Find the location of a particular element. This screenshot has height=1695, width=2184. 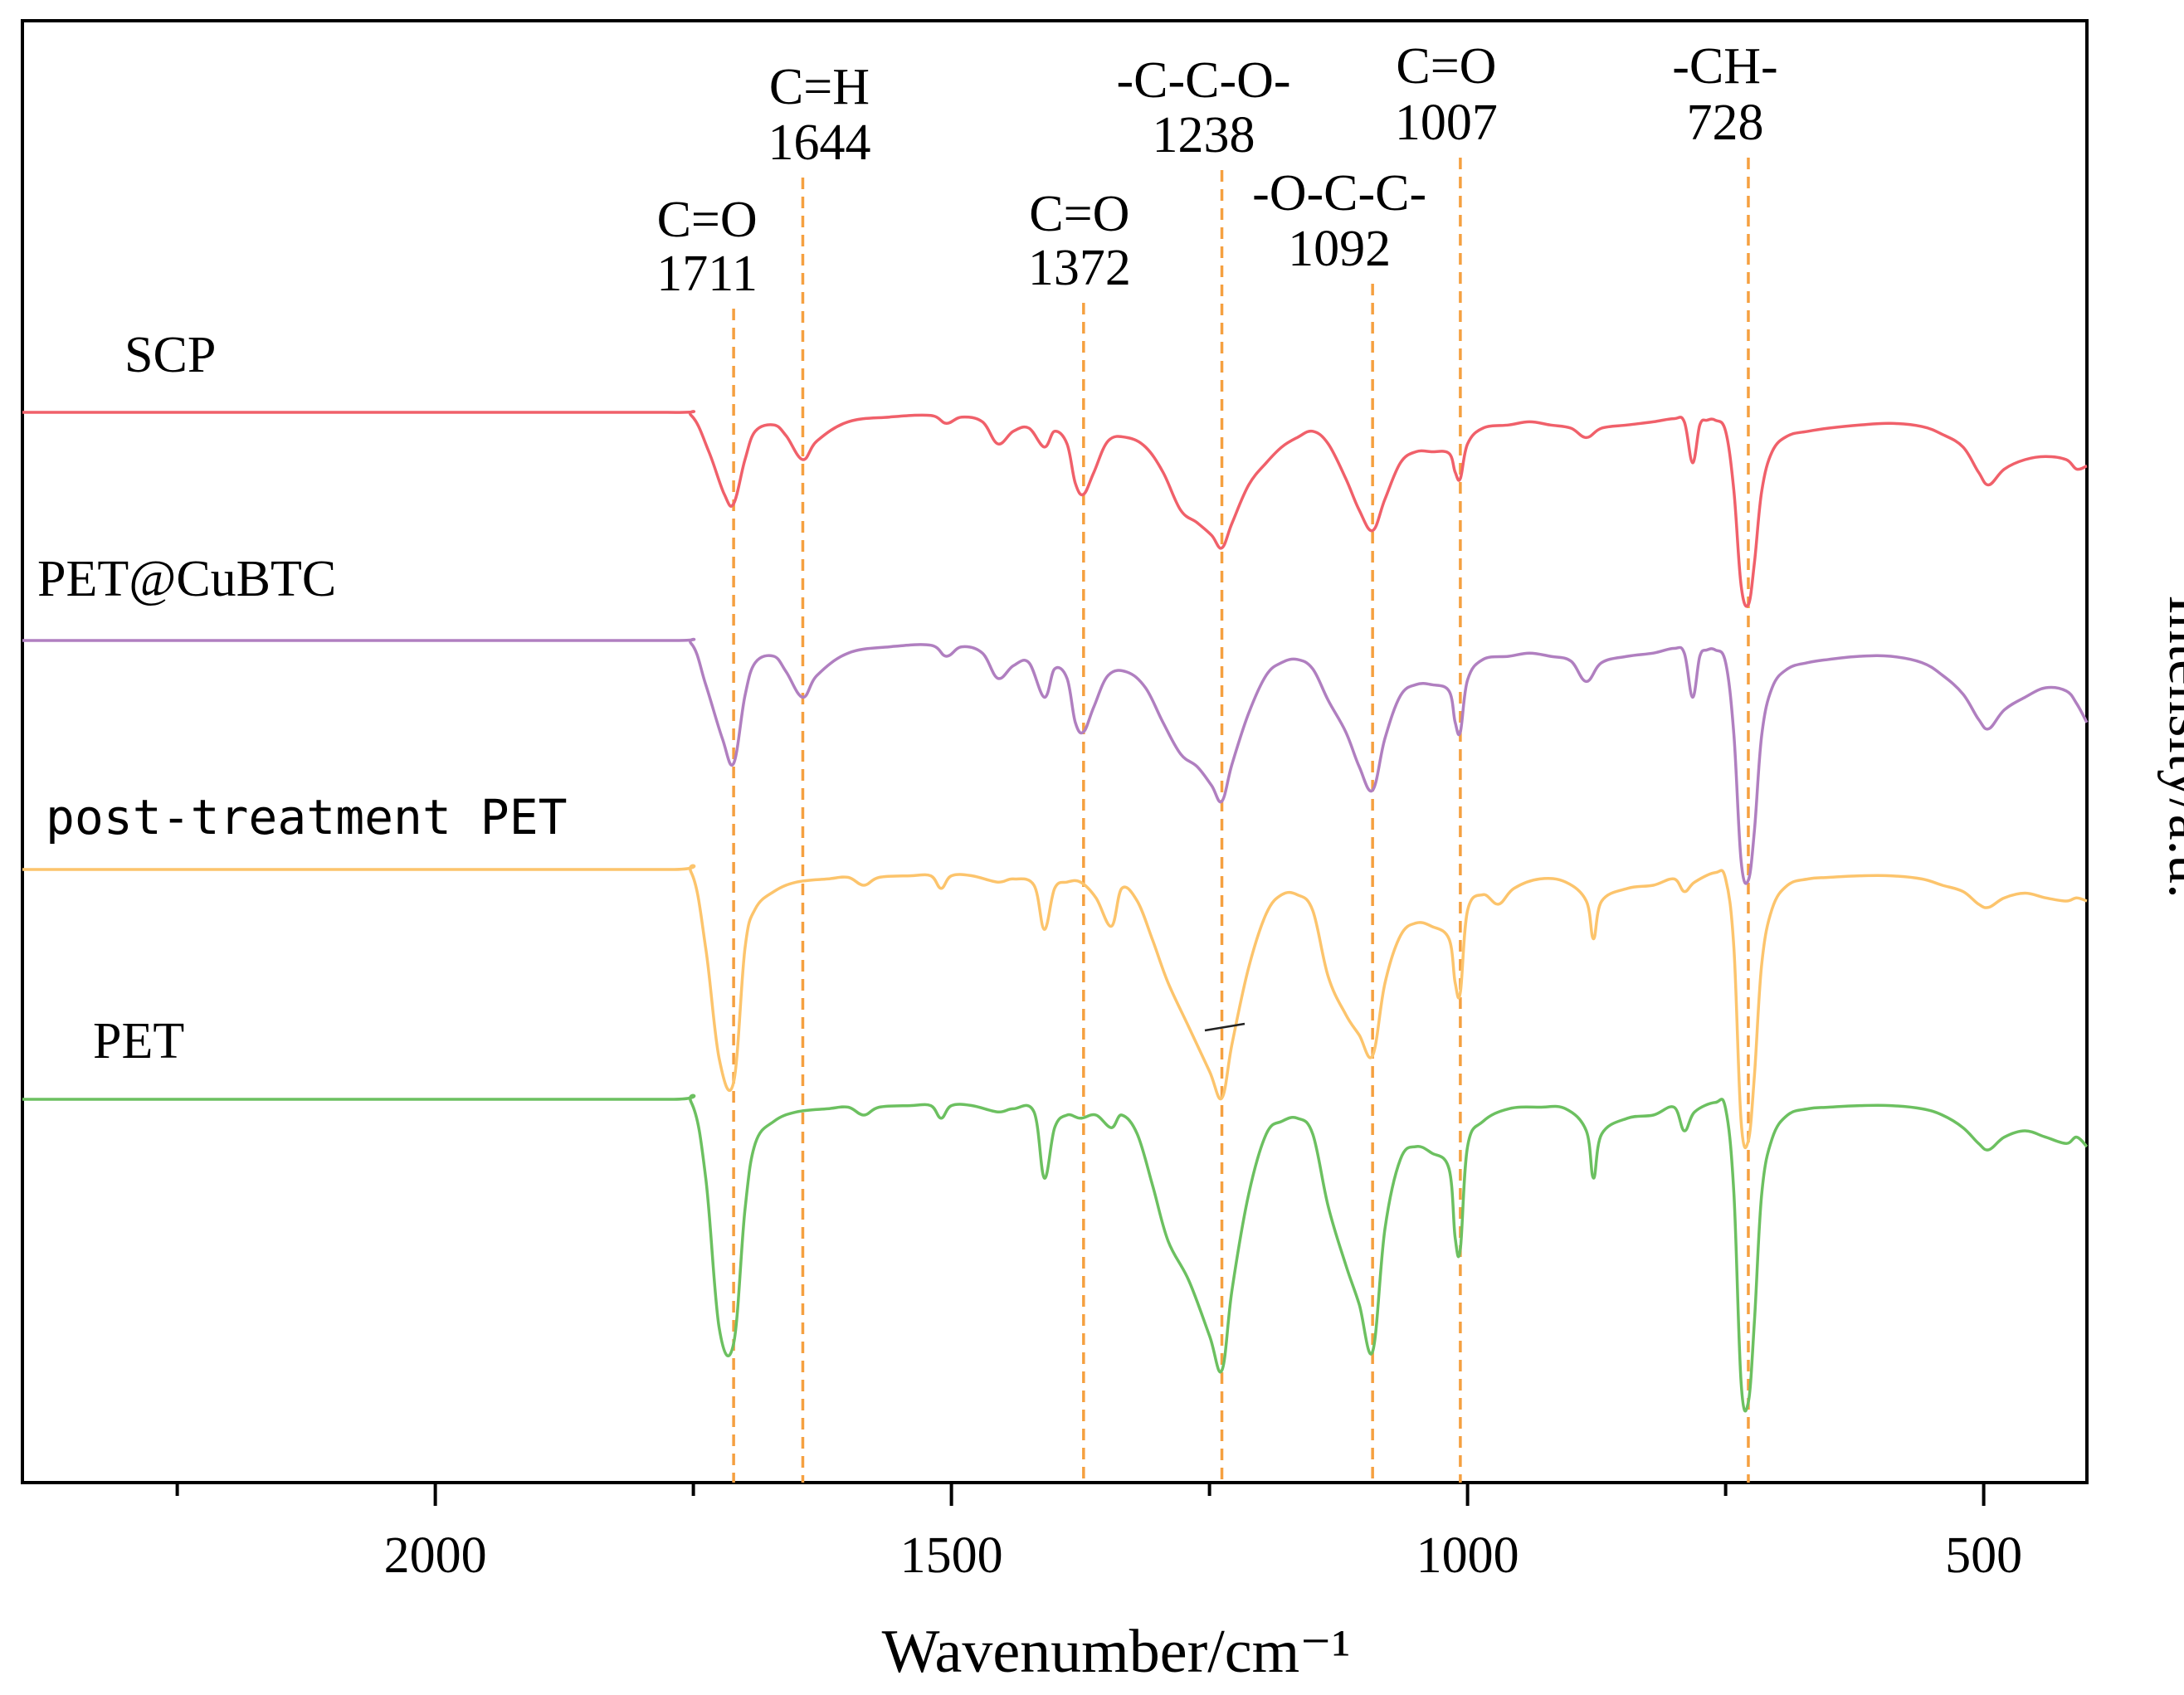

x-tick-label-1500: 1500 is located at coordinates (951, 1555).